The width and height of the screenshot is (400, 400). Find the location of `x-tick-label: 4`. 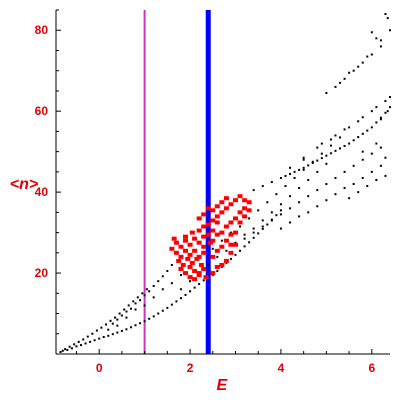

x-tick-label: 4 is located at coordinates (281, 368).